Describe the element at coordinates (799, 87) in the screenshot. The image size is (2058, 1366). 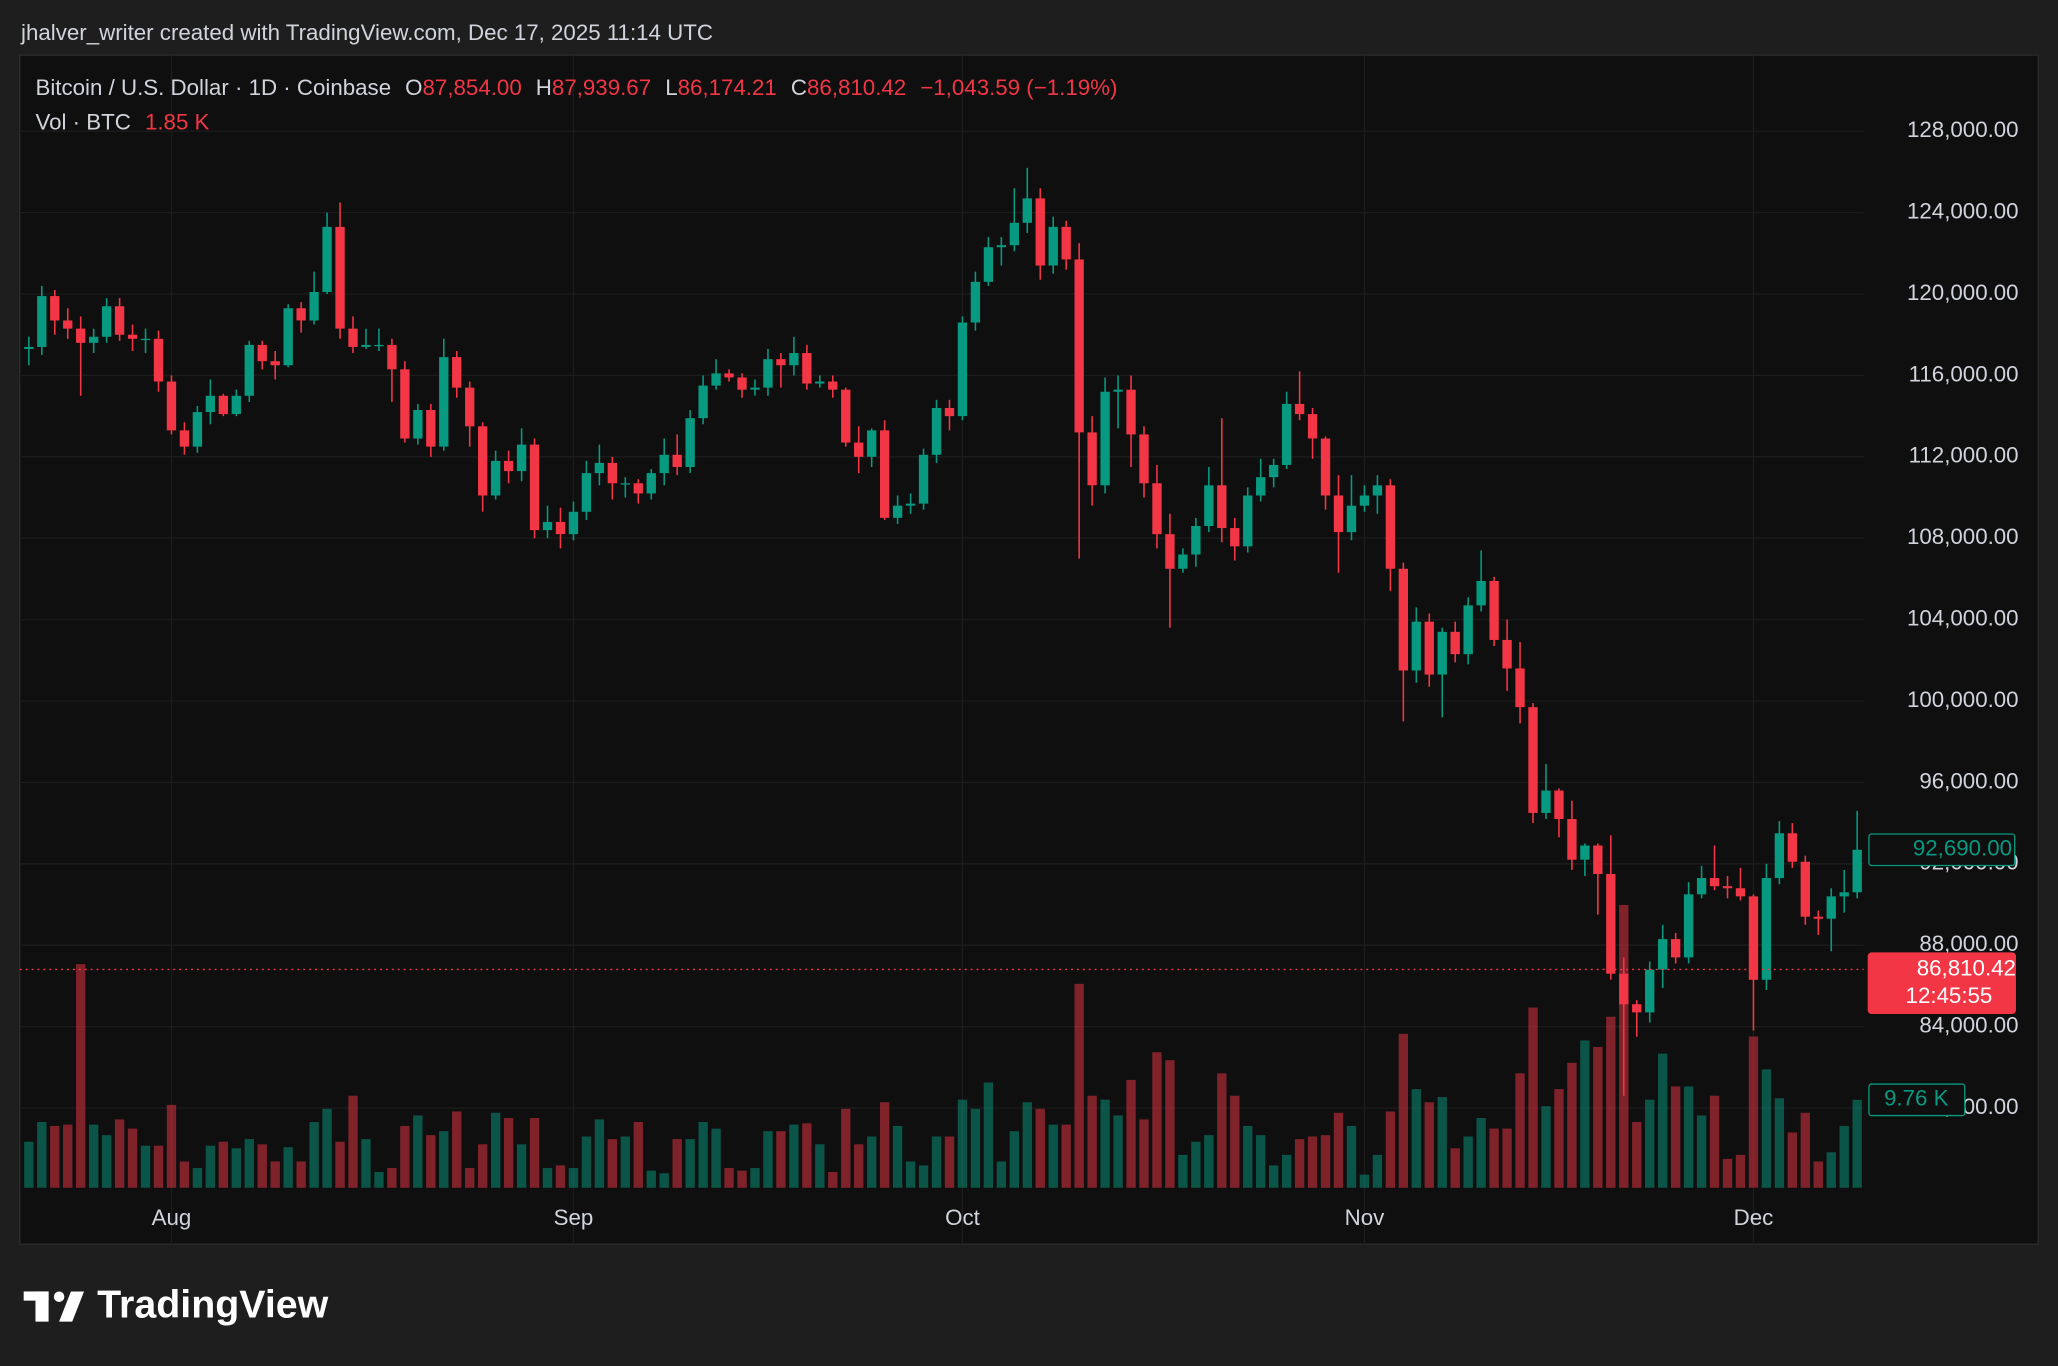
I see `ohlc-key: C` at that location.